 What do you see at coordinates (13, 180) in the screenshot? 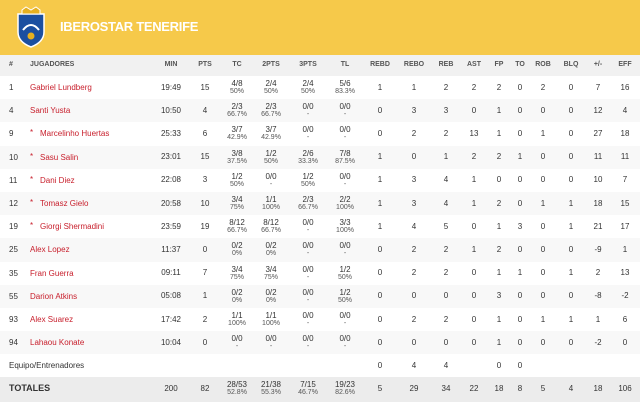
I see `player-number: 11` at bounding box center [13, 180].